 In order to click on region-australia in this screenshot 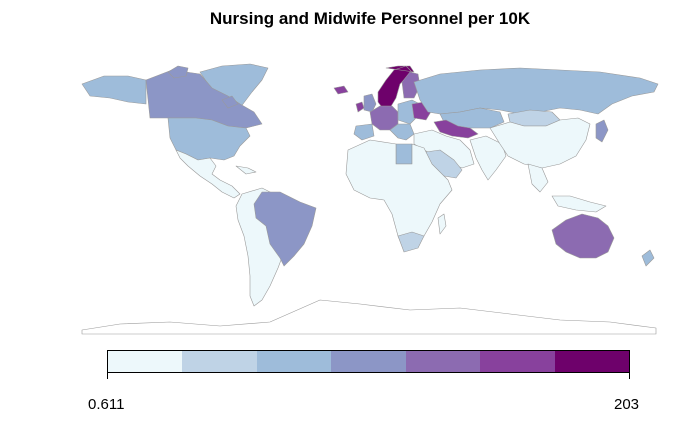, I will do `click(583, 236)`.